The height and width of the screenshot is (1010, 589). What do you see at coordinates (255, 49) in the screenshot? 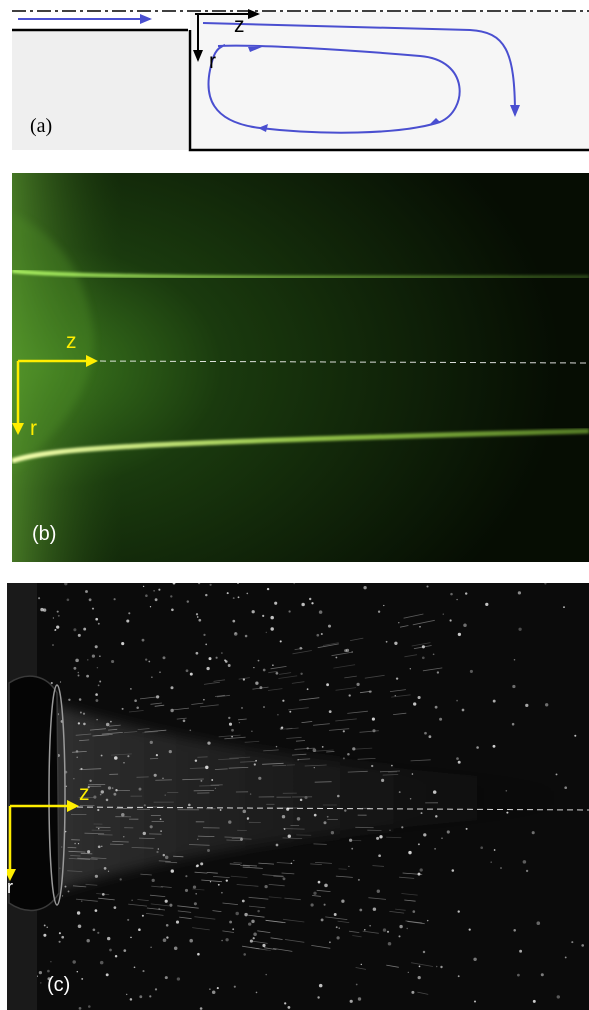
I see `loop-arrowhead-top` at bounding box center [255, 49].